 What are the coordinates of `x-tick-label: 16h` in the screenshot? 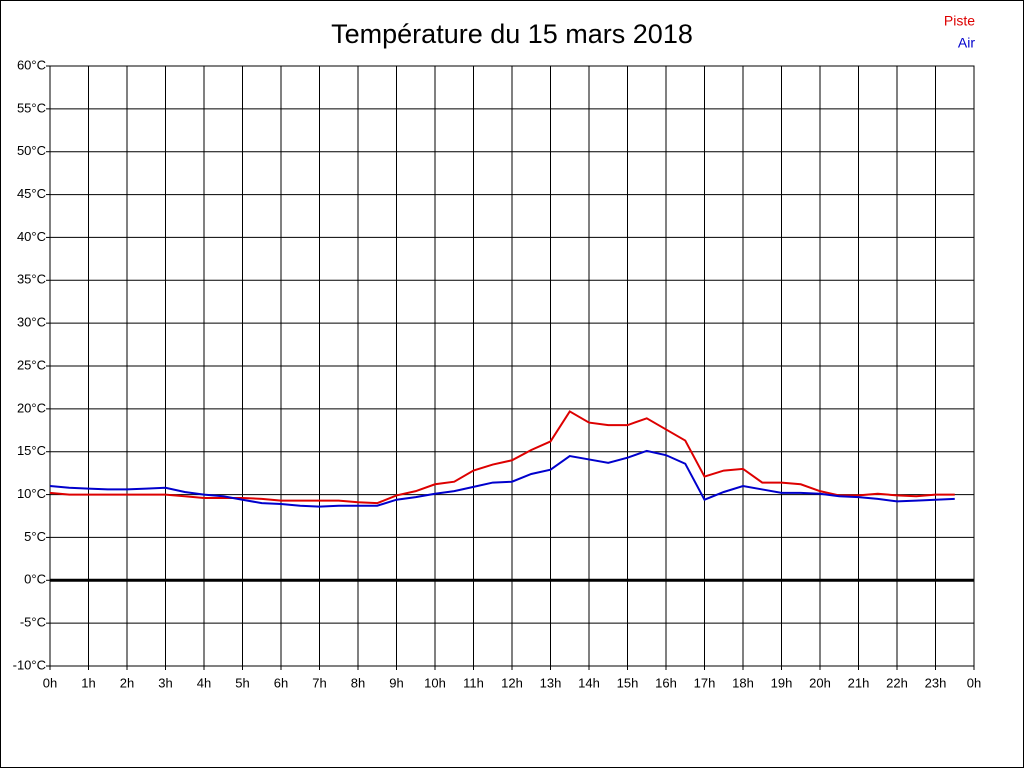 It's located at (666, 682).